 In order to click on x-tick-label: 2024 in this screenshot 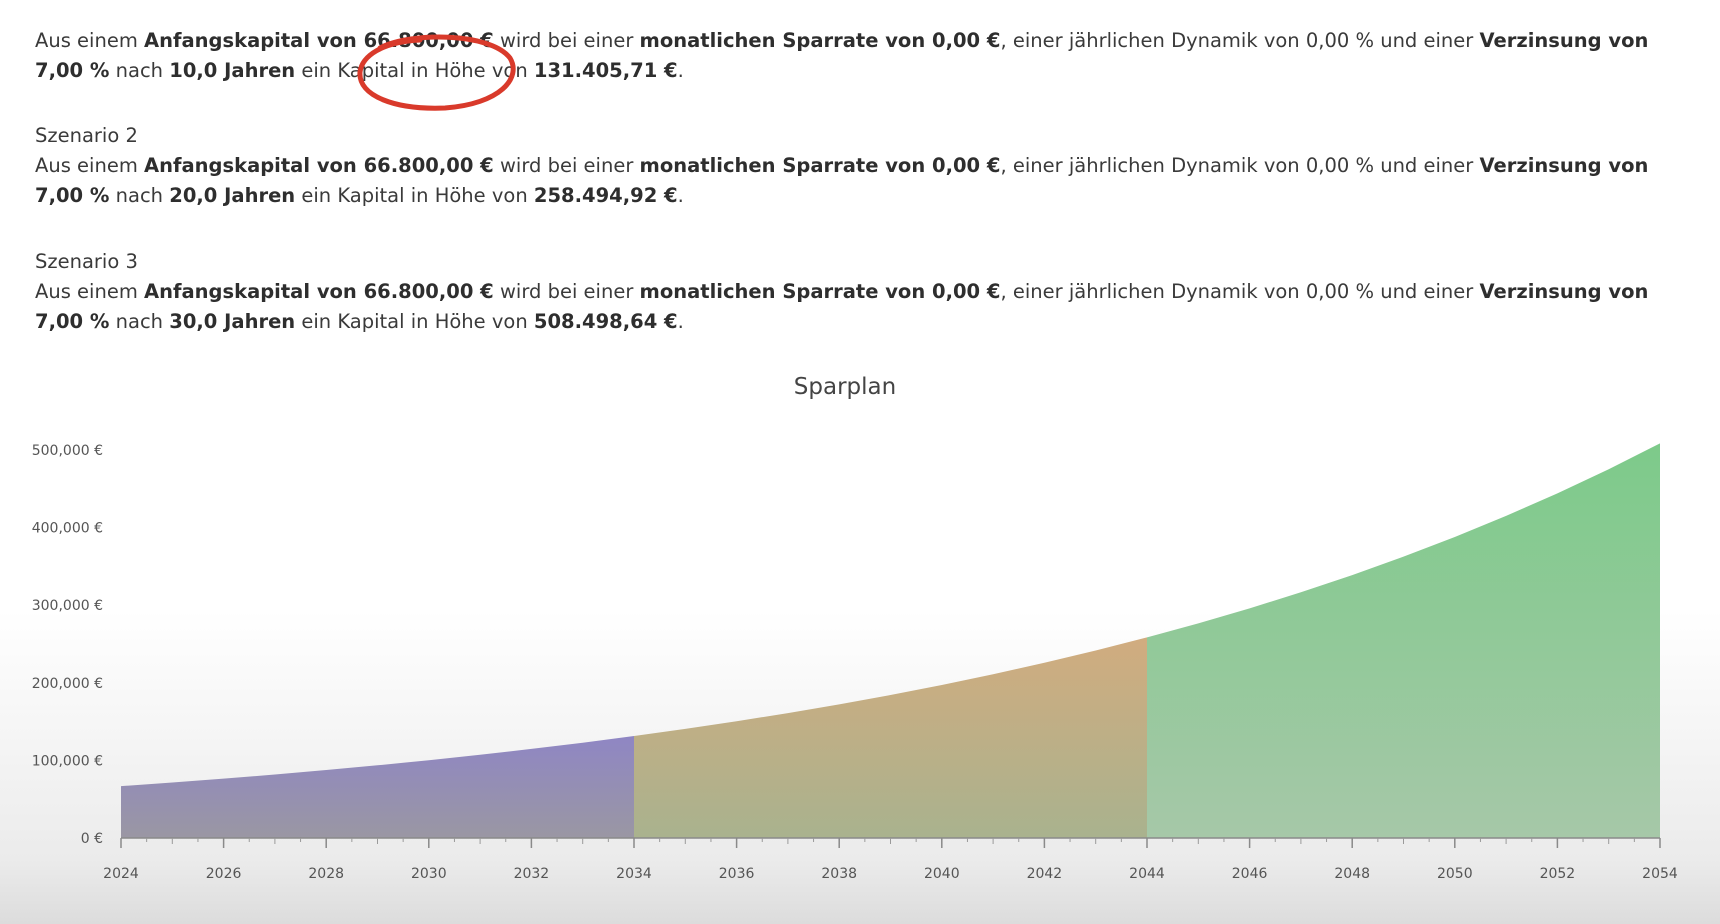, I will do `click(121, 874)`.